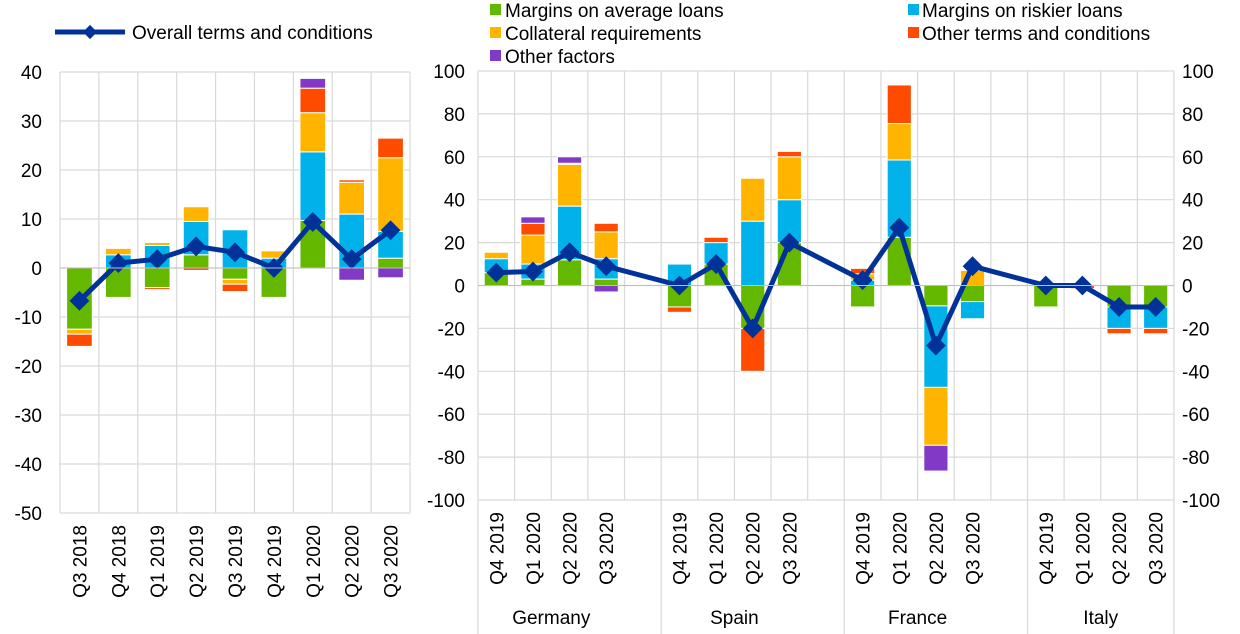 This screenshot has height=634, width=1240. I want to click on y-tick-label: 30, so click(31, 122).